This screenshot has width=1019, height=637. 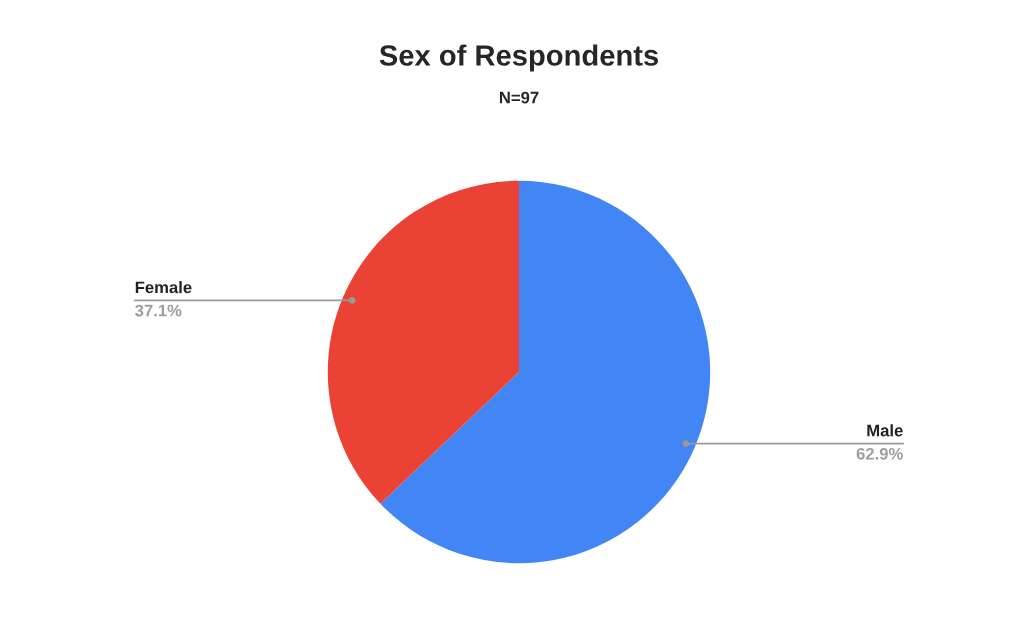 I want to click on slice-label: Male, so click(x=885, y=430).